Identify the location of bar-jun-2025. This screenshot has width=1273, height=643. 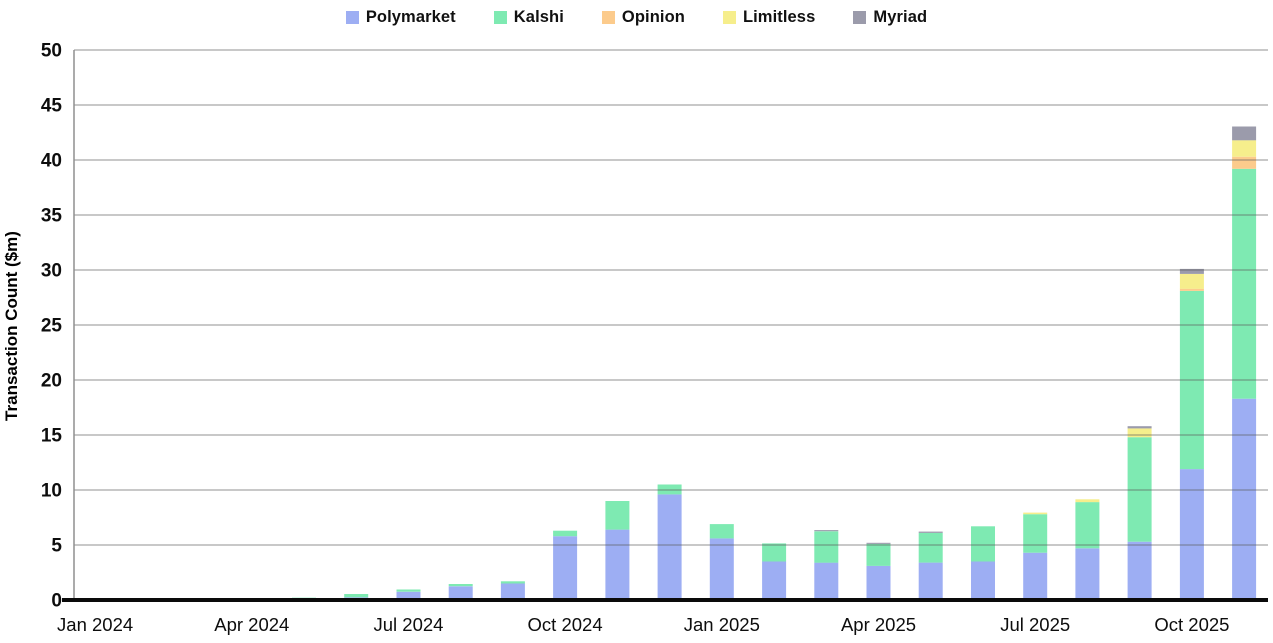
(983, 563).